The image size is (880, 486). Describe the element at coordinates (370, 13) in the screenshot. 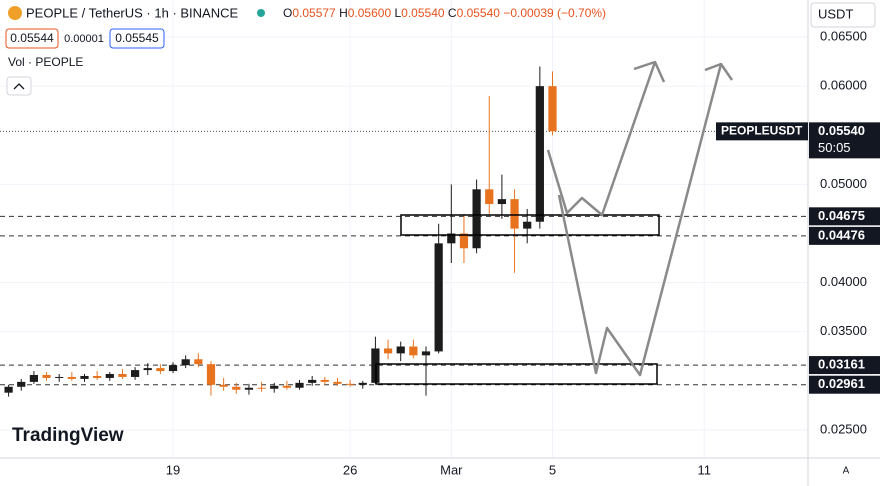

I see `ohlc-value: 0.05600` at that location.